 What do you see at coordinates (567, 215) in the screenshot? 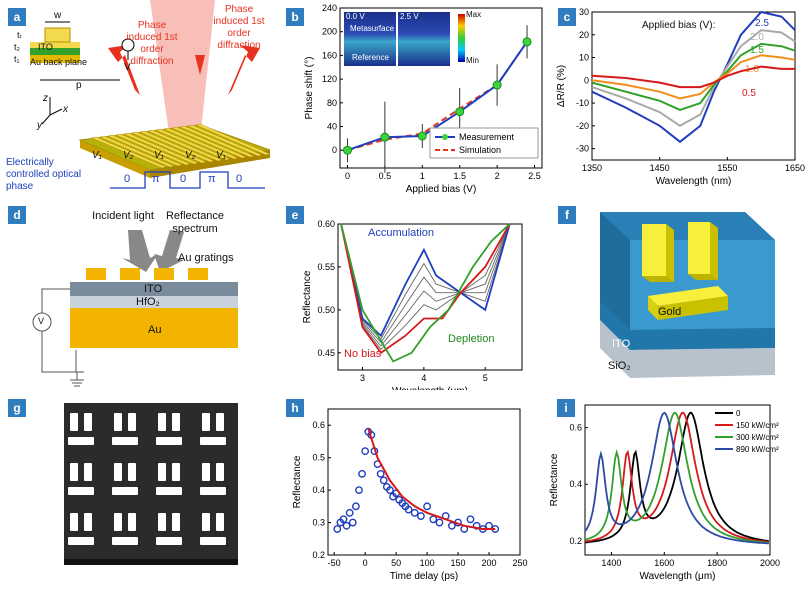
I see `panel-label: f` at bounding box center [567, 215].